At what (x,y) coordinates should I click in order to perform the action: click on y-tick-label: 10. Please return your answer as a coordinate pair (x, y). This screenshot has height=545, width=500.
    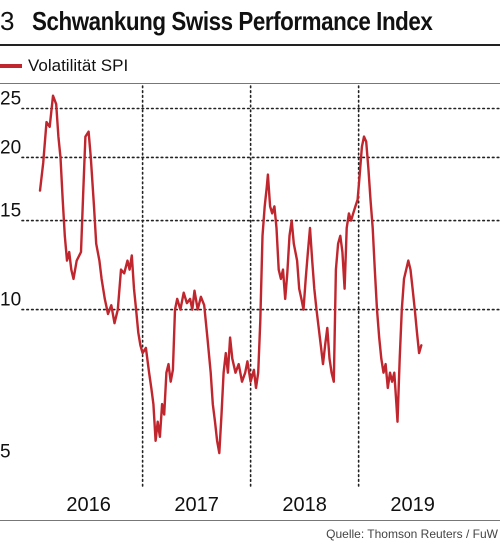
    Looking at the image, I should click on (10, 300).